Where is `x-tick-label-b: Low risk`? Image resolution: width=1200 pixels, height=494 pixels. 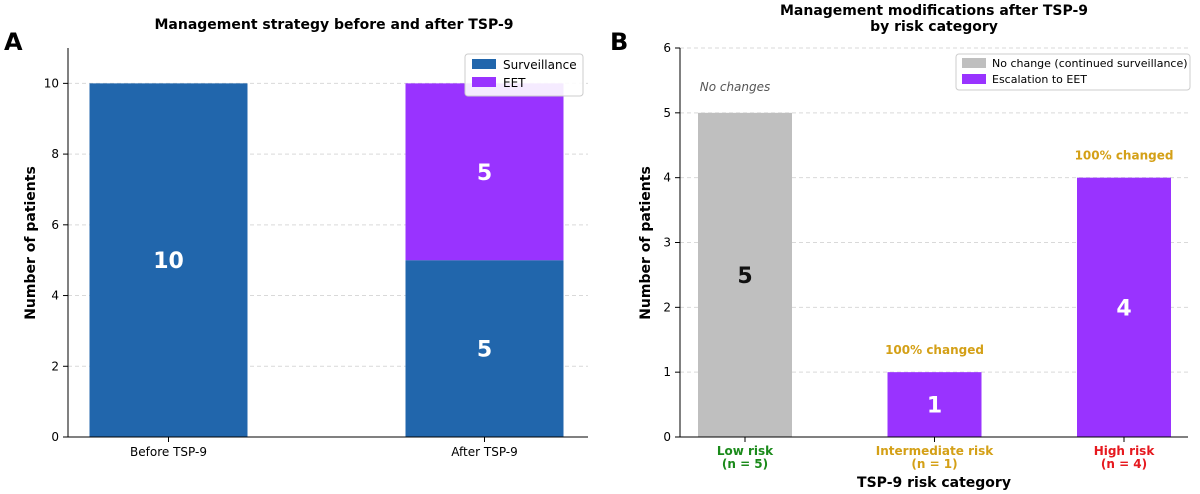
x-tick-label-b: Low risk is located at coordinates (745, 451).